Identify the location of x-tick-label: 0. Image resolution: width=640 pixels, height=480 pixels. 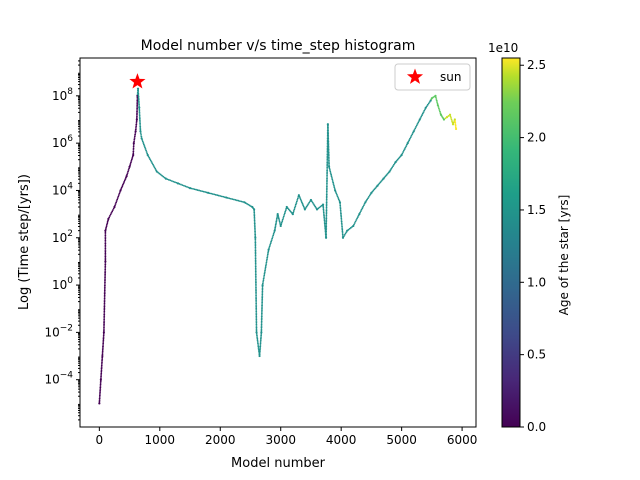
(100, 440).